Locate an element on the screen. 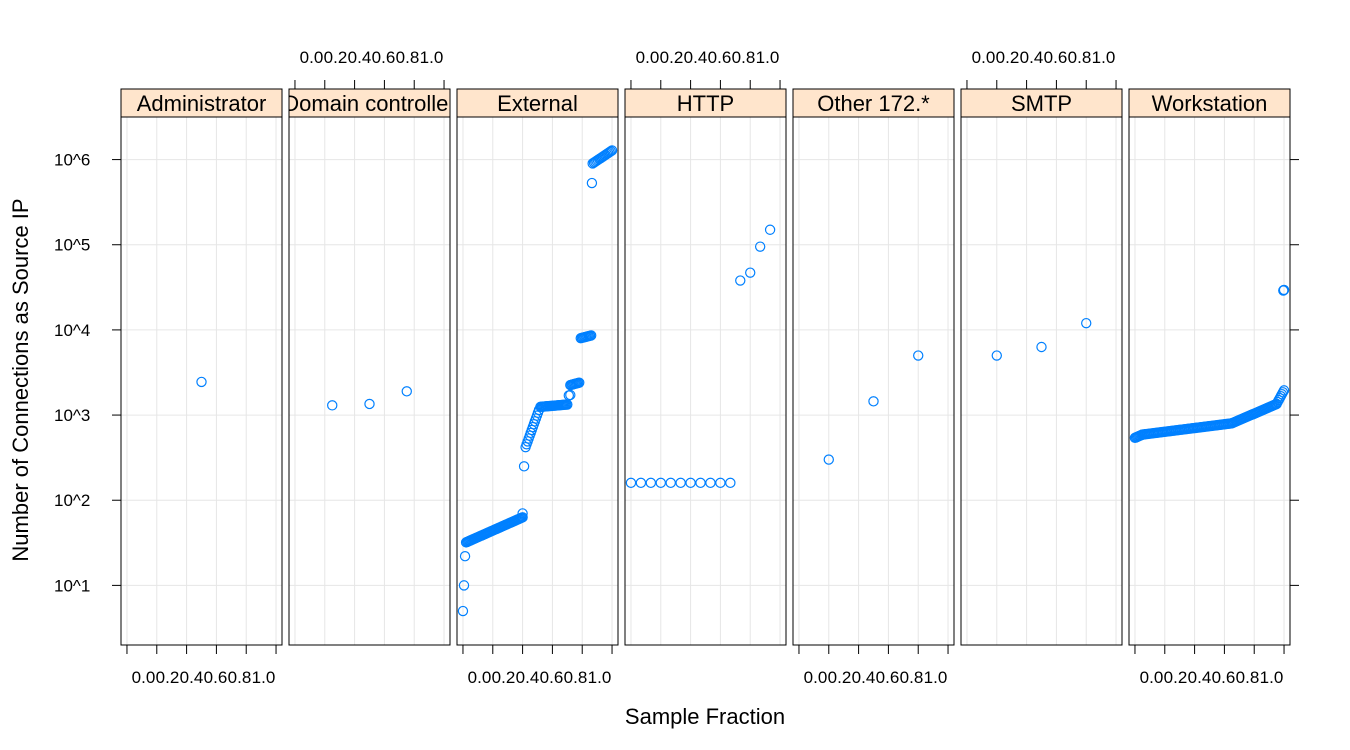  panel-strip-label: Workstation is located at coordinates (1210, 103).